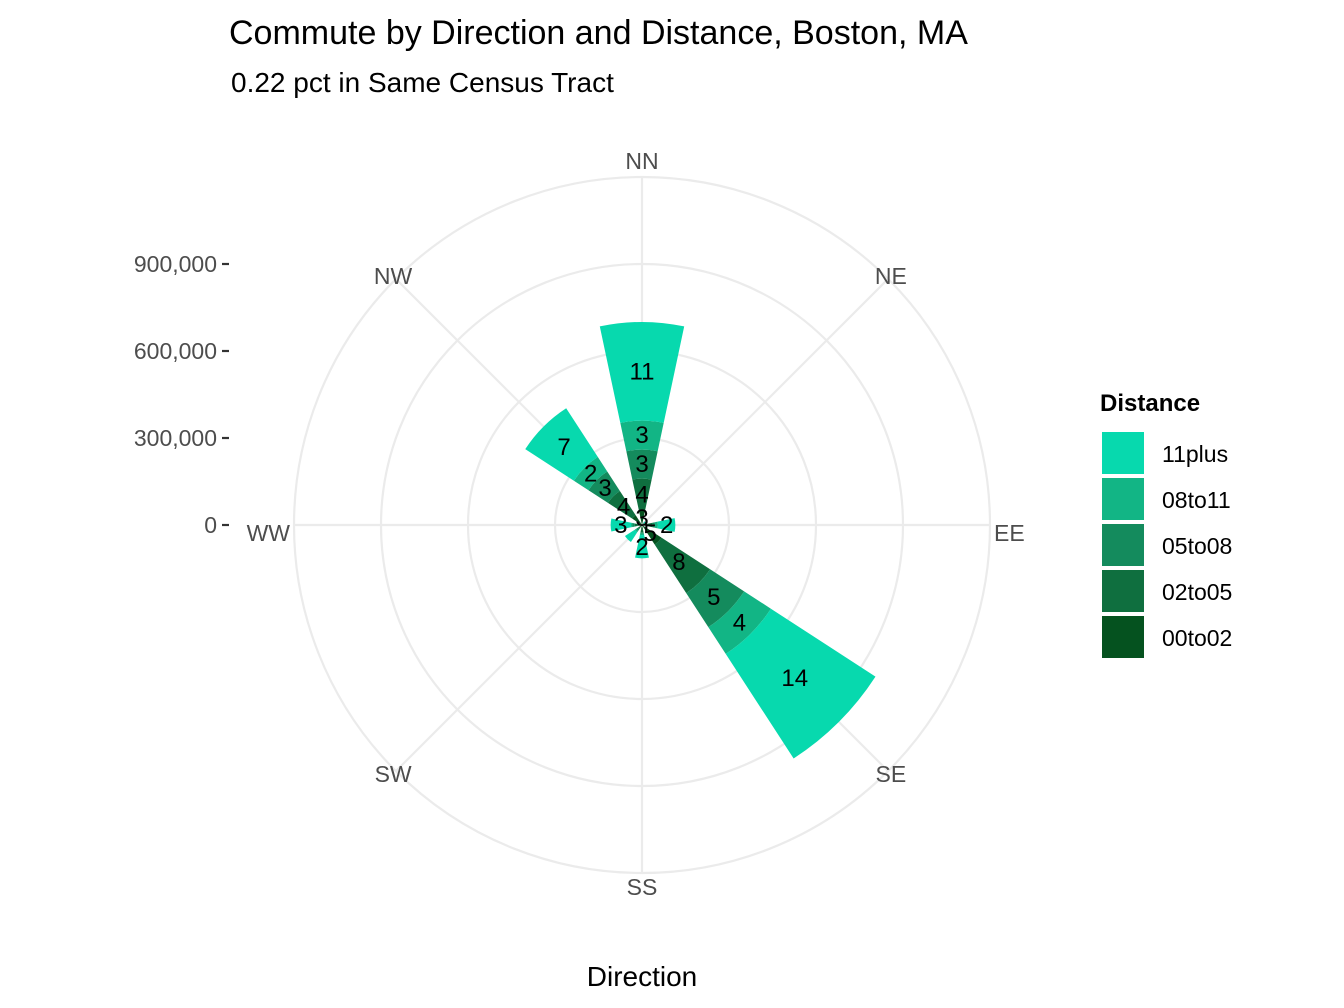  I want to click on bar-segment-nw-08to11, so click(590, 473).